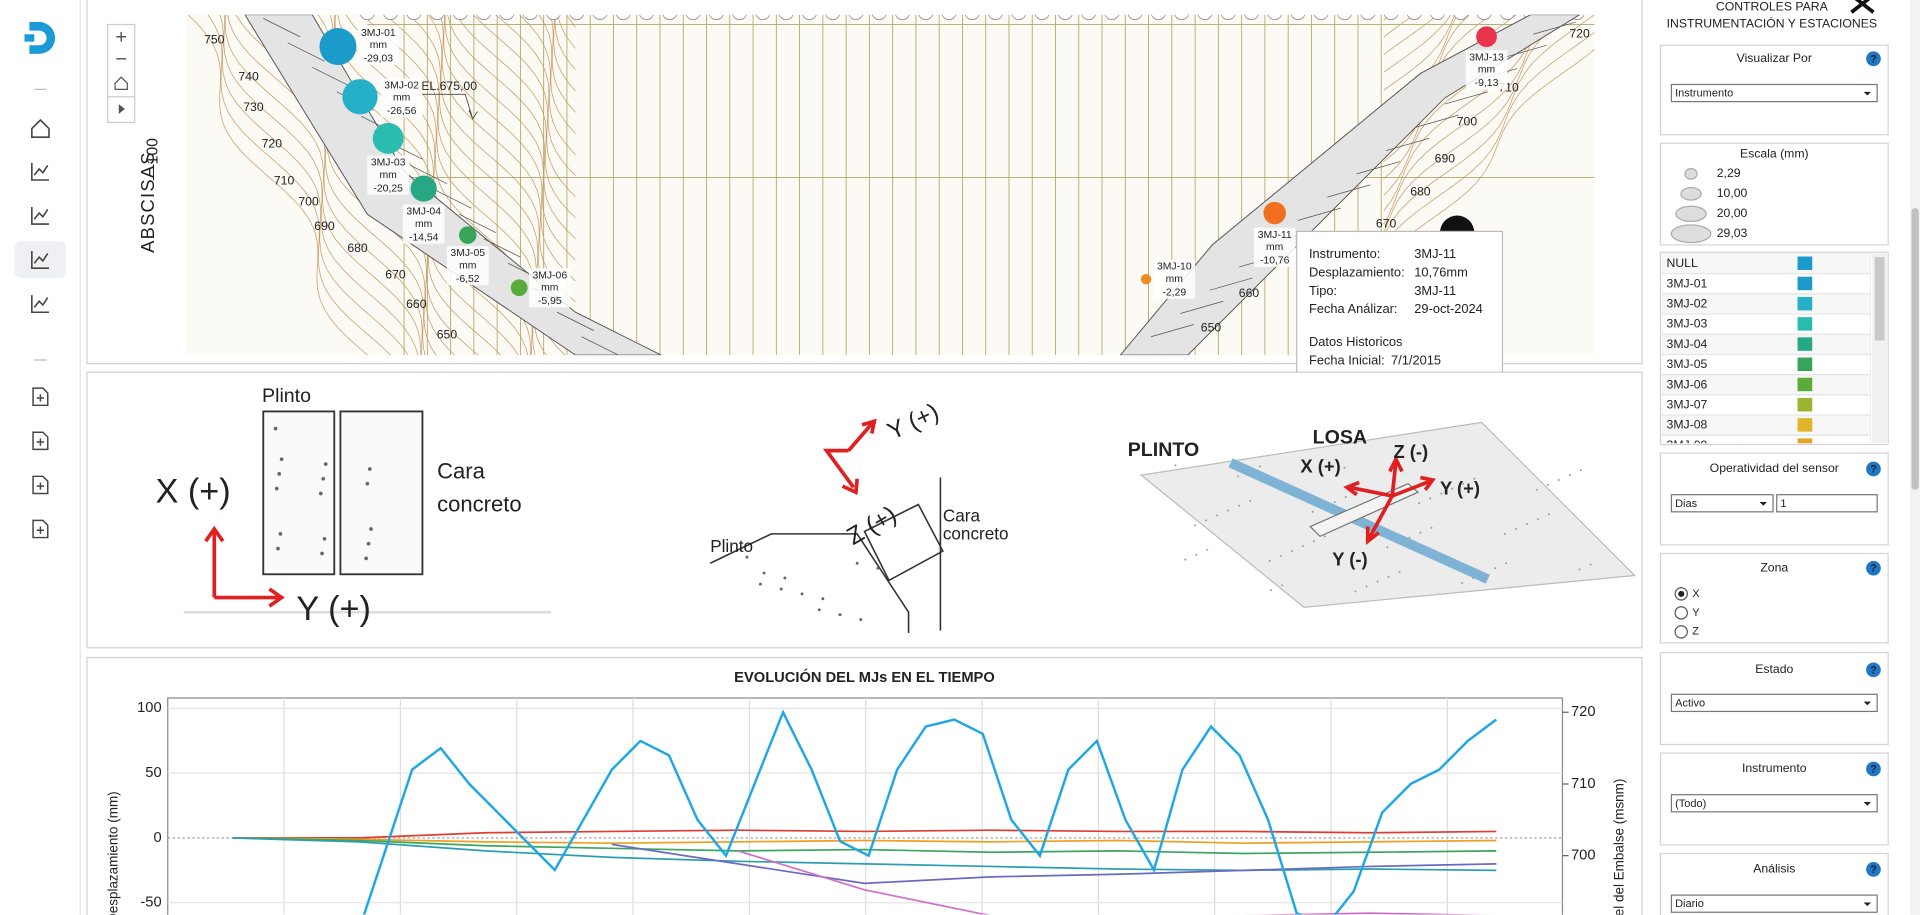 This screenshot has height=915, width=1920. Describe the element at coordinates (321, 185) in the screenshot. I see `contour-line` at that location.